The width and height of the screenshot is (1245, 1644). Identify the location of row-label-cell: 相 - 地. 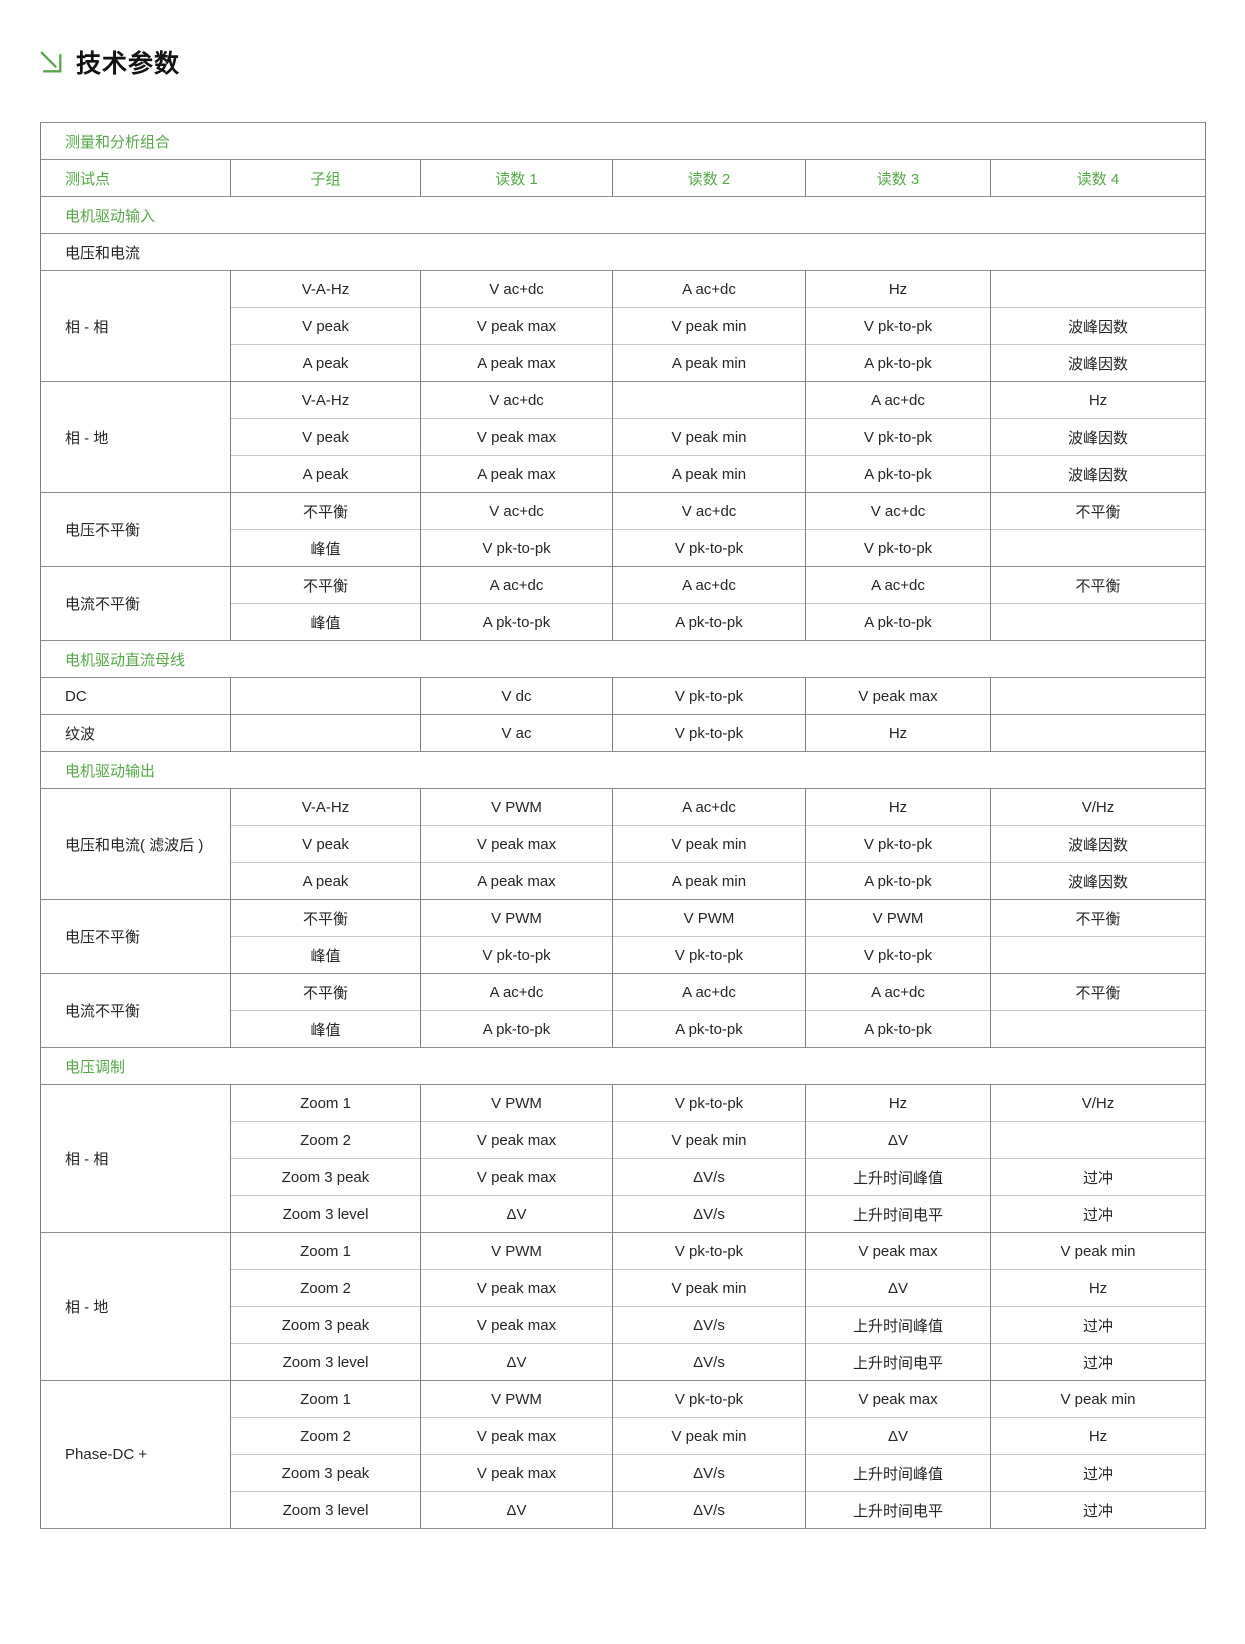
(135, 437).